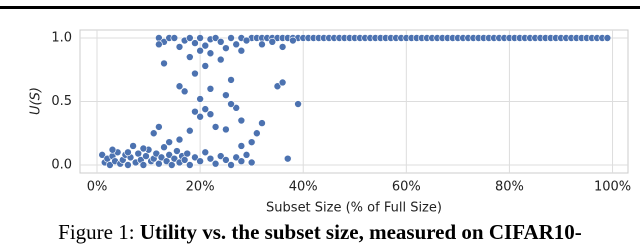 Image resolution: width=640 pixels, height=250 pixels. I want to click on x-tick-label: 40%, so click(303, 187).